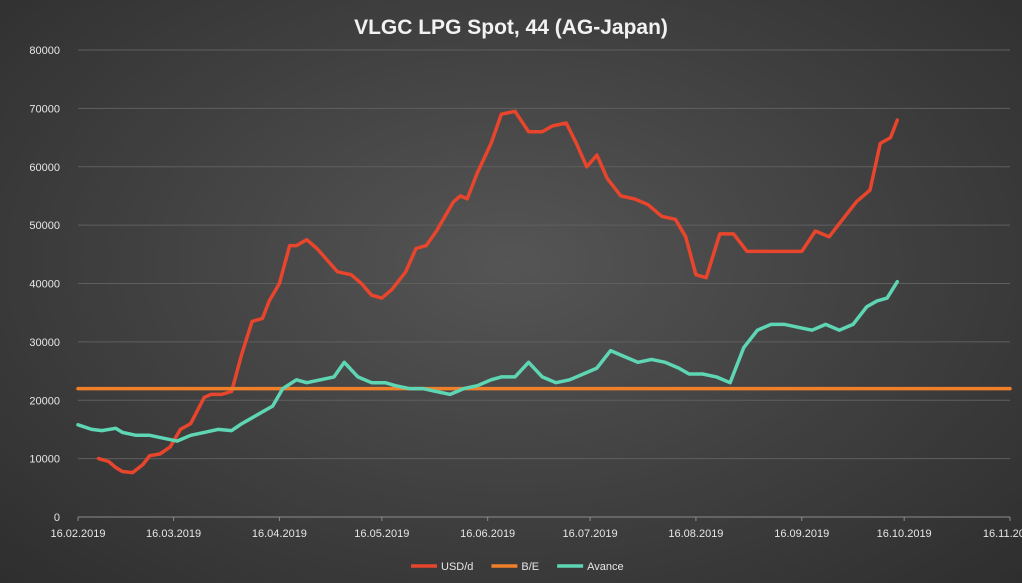 The image size is (1022, 583). What do you see at coordinates (44, 401) in the screenshot?
I see `y-tick-label: 20000` at bounding box center [44, 401].